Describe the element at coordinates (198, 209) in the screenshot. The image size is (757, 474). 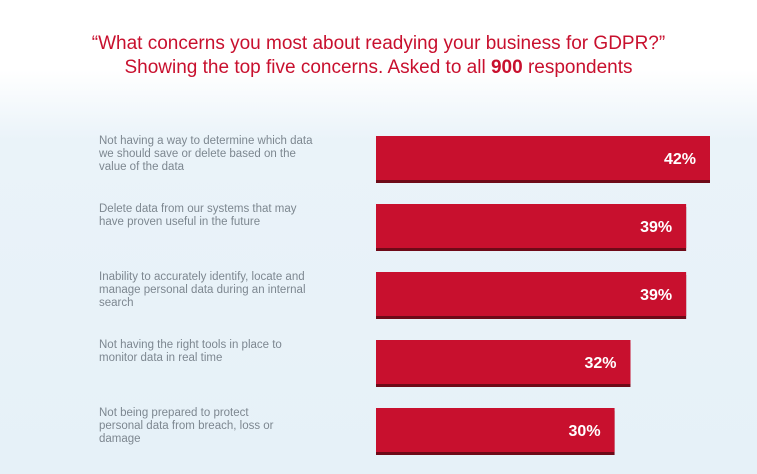
I see `category-label-line: Delete data from our systems that may` at that location.